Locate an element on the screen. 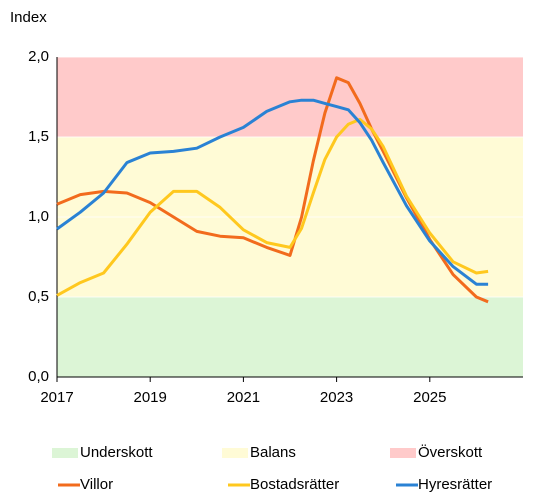  y-axis-label: Index is located at coordinates (28, 17).